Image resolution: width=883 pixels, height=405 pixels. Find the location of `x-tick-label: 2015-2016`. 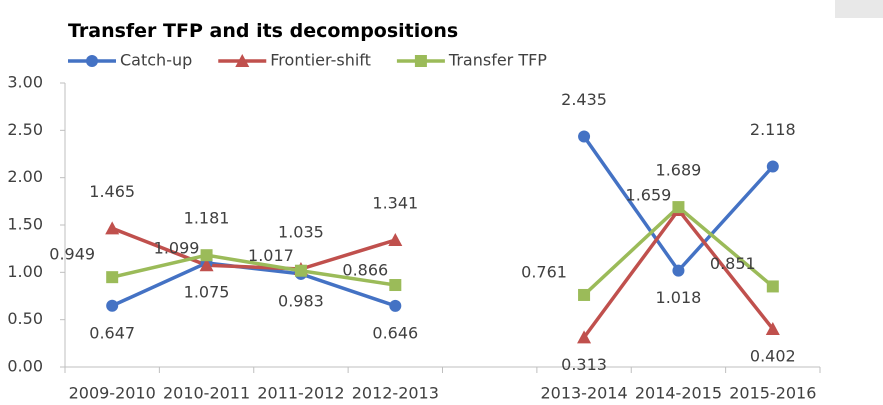

x-tick-label: 2015-2016 is located at coordinates (772, 393).